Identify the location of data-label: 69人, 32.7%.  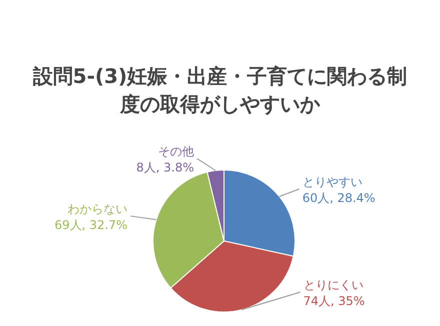
(91, 225).